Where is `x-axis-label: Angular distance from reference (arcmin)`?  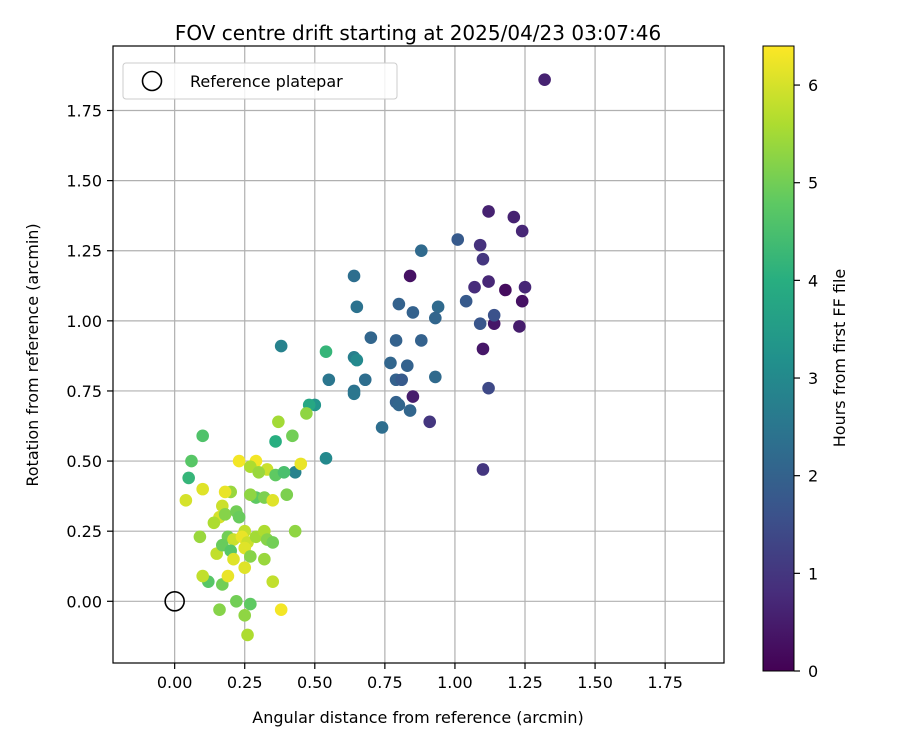
x-axis-label: Angular distance from reference (arcmin) is located at coordinates (417, 717).